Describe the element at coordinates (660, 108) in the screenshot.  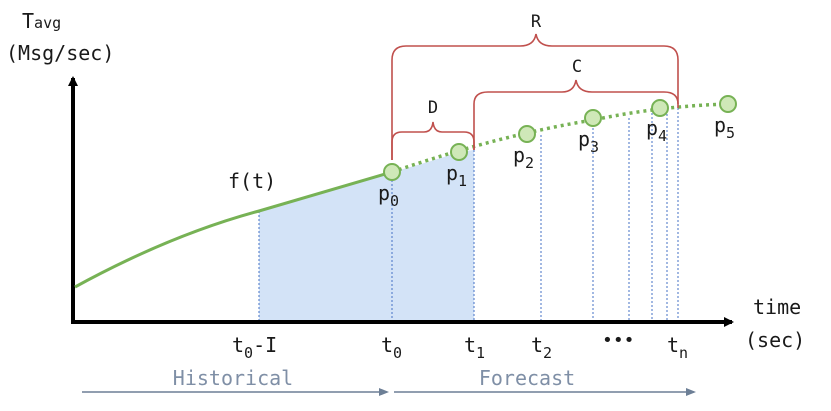
I see `point-p4` at that location.